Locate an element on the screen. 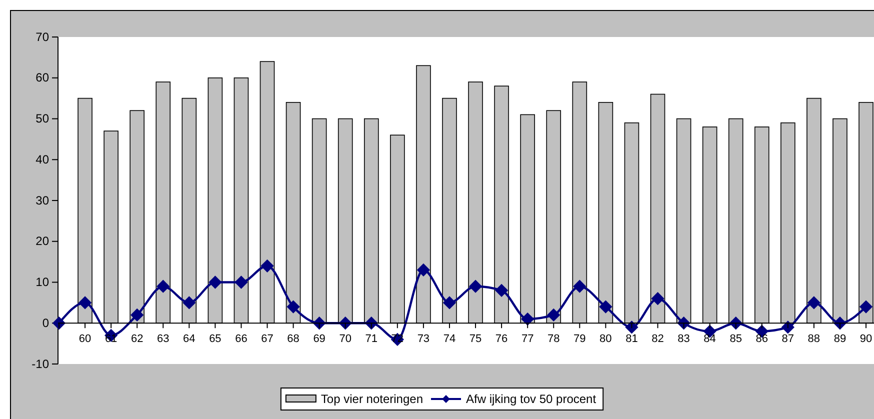 The width and height of the screenshot is (874, 419). y-tick-label: 10 is located at coordinates (43, 282).